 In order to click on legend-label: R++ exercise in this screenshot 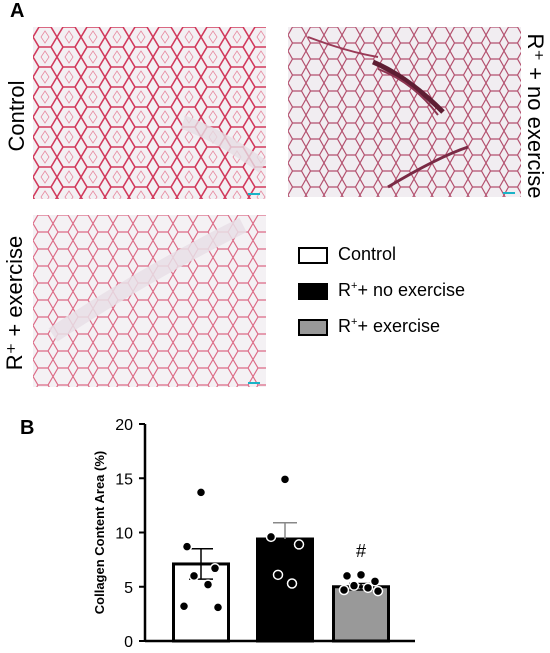, I will do `click(389, 326)`.